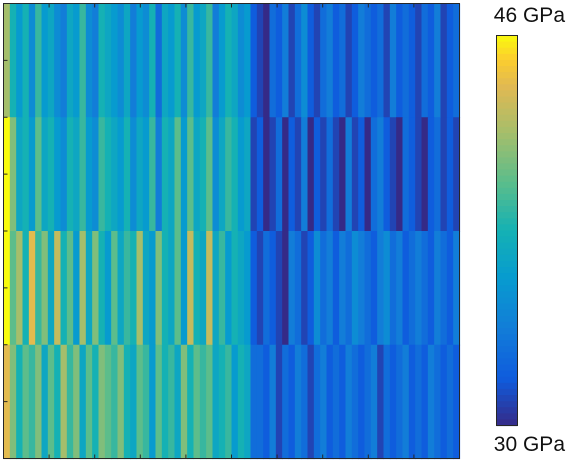 This screenshot has height=468, width=566. What do you see at coordinates (529, 15) in the screenshot?
I see `colorbar-max-label: 46 GPa` at bounding box center [529, 15].